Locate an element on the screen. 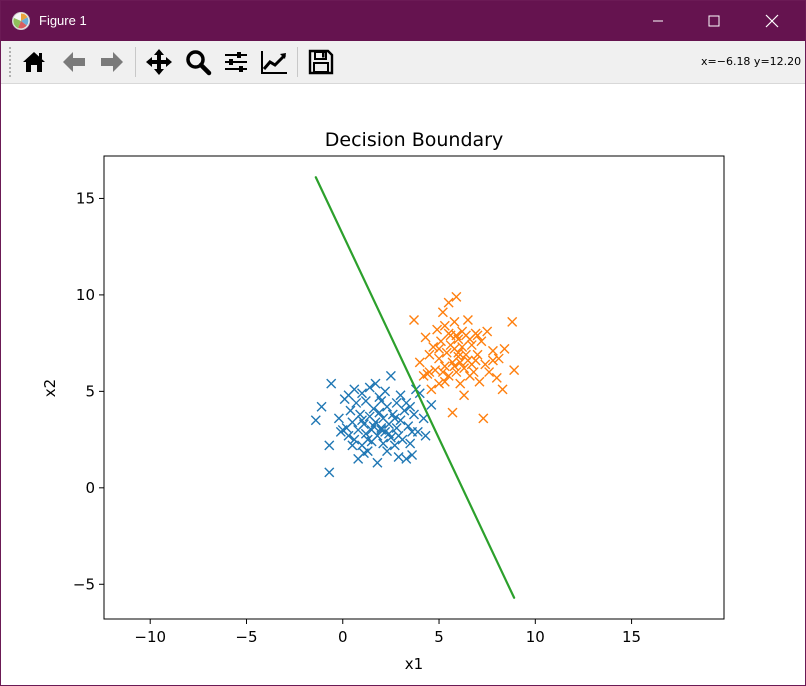  y-tick-label: 15 is located at coordinates (85, 198).